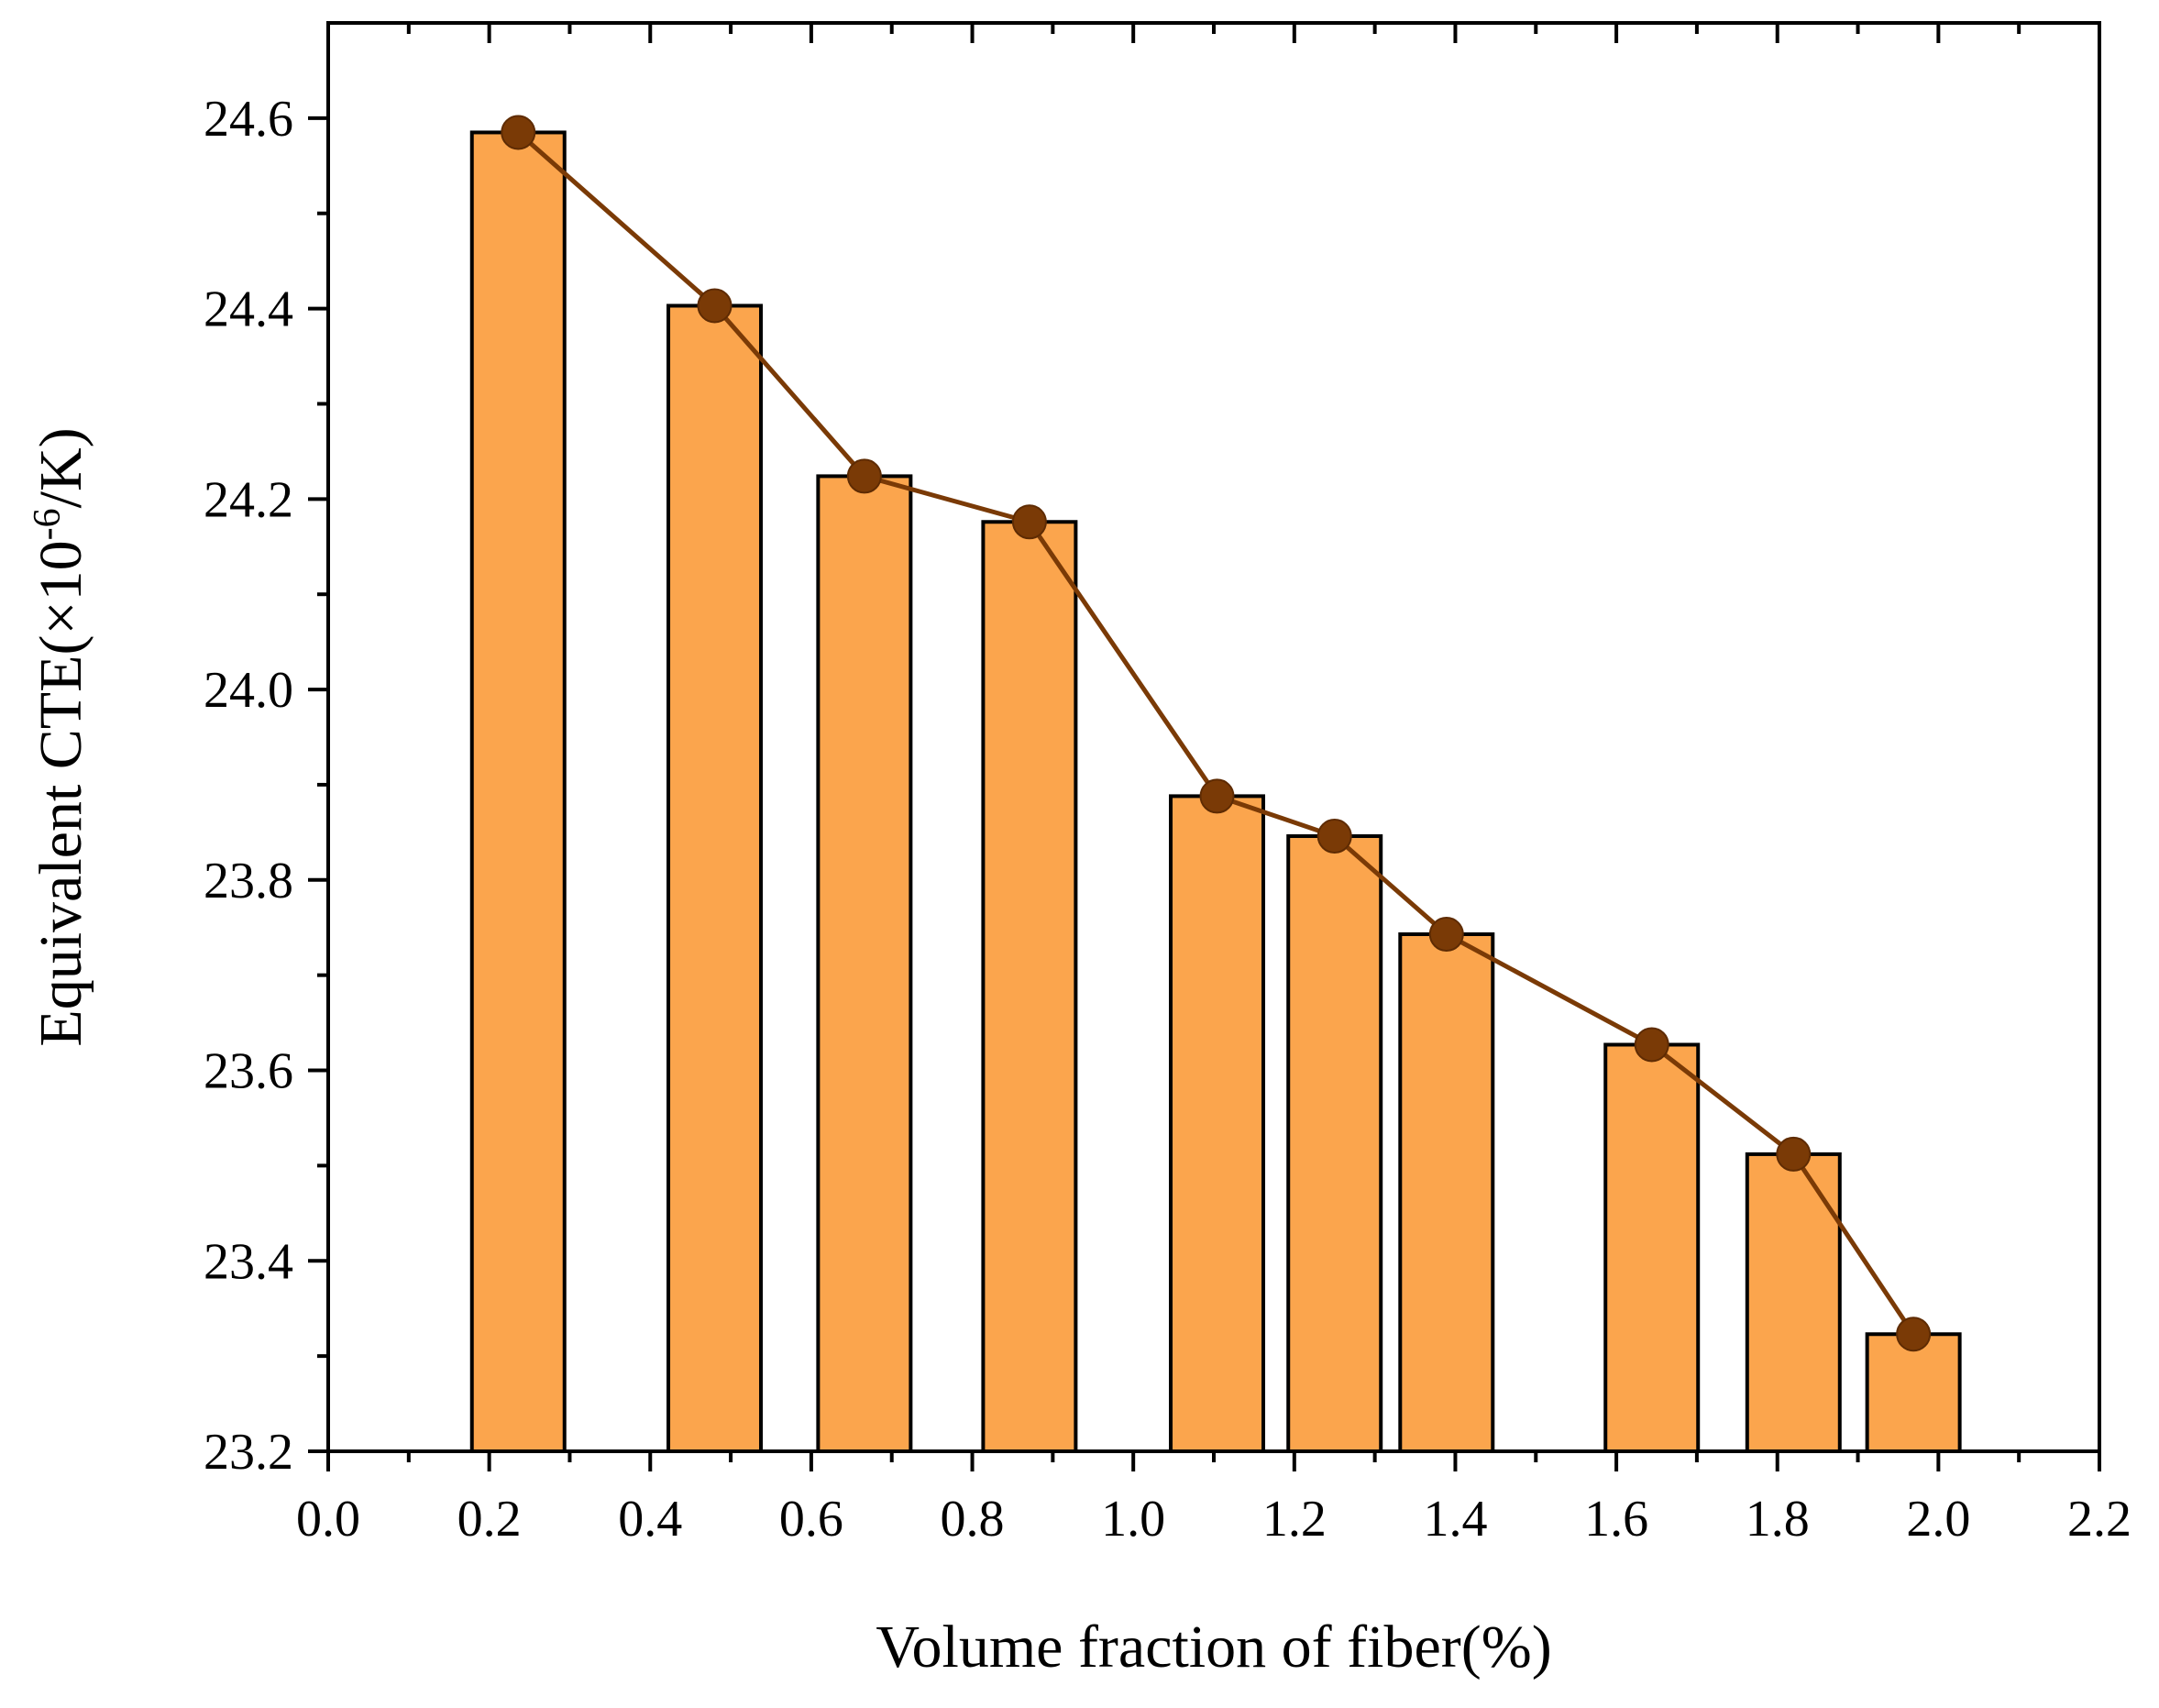 This screenshot has width=2159, height=1708. I want to click on y-tick-label-7: 24.6, so click(248, 120).